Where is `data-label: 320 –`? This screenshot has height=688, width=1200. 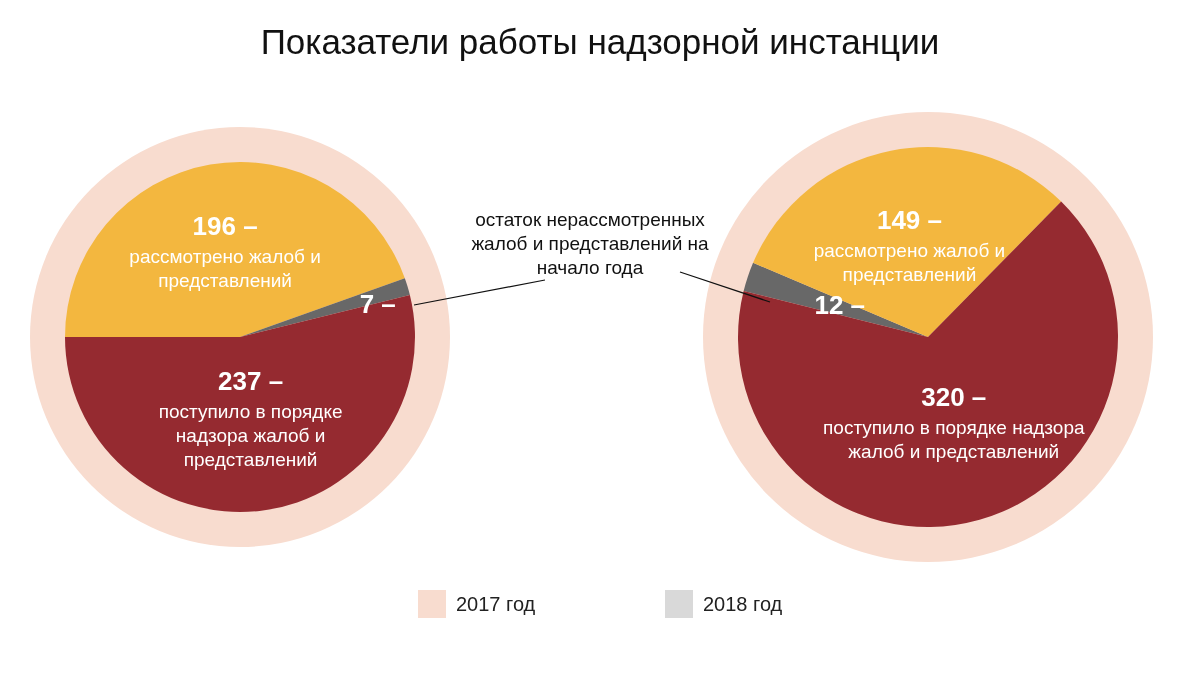 data-label: 320 – is located at coordinates (954, 396).